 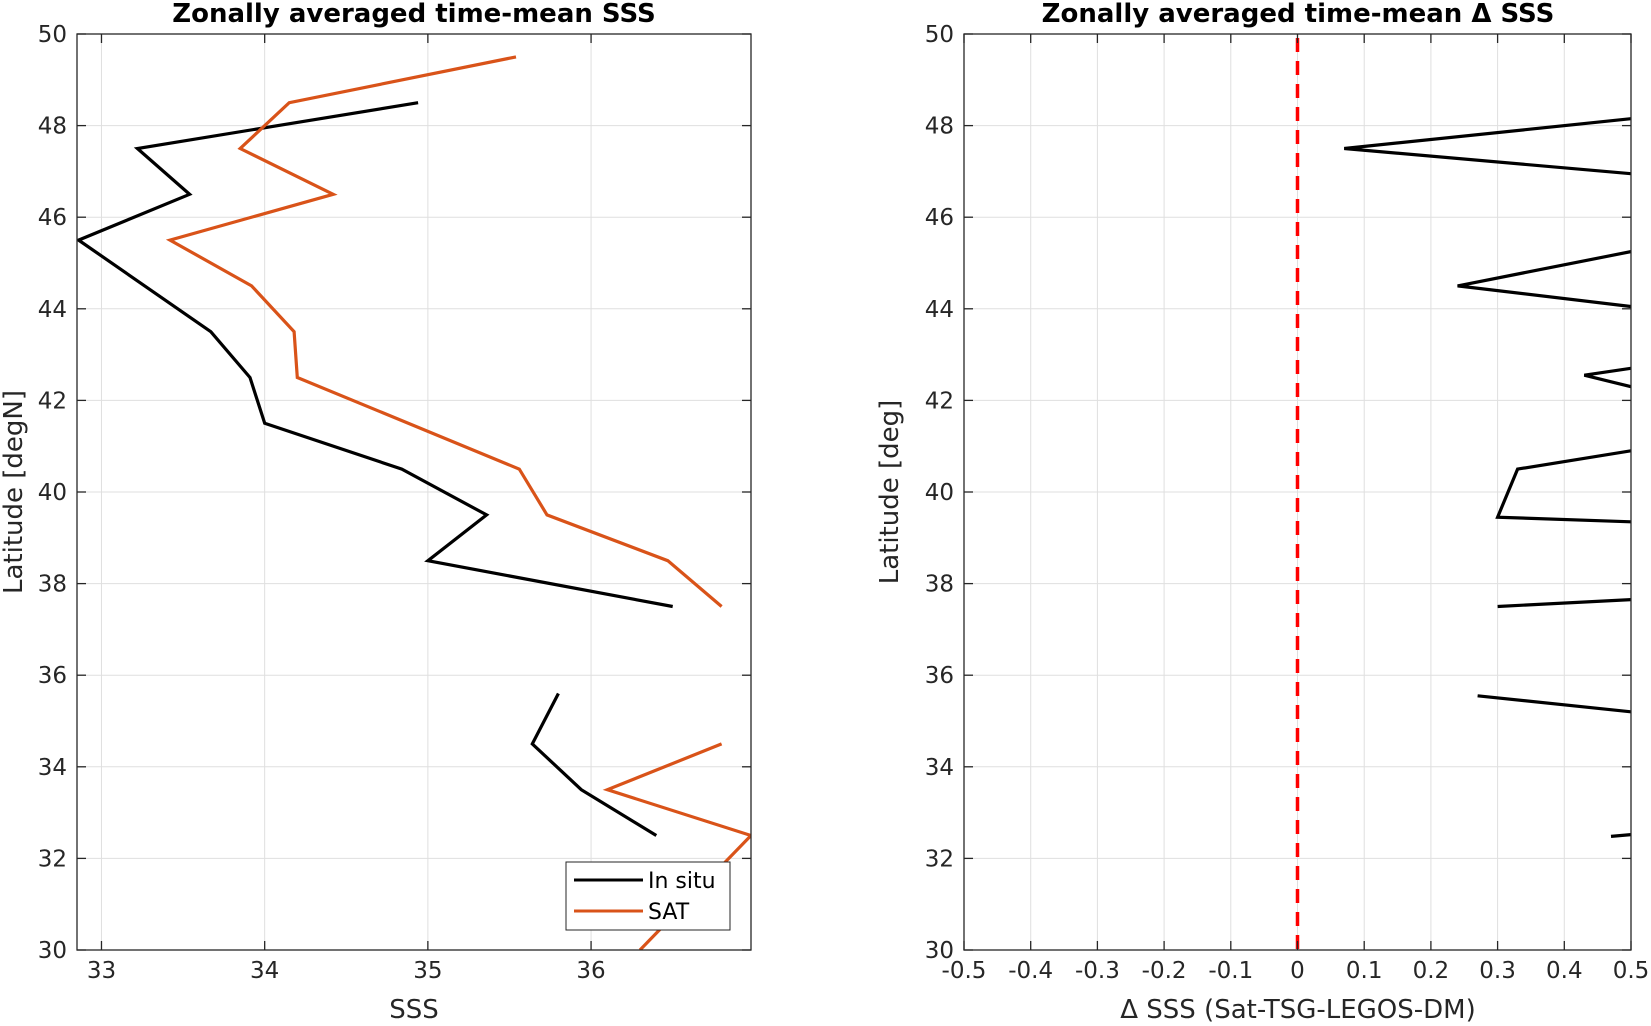 I want to click on delta-sss-y-tick-labels: 30 32 34 36 38 40 42 44 46 48 50, so click(x=939, y=493).